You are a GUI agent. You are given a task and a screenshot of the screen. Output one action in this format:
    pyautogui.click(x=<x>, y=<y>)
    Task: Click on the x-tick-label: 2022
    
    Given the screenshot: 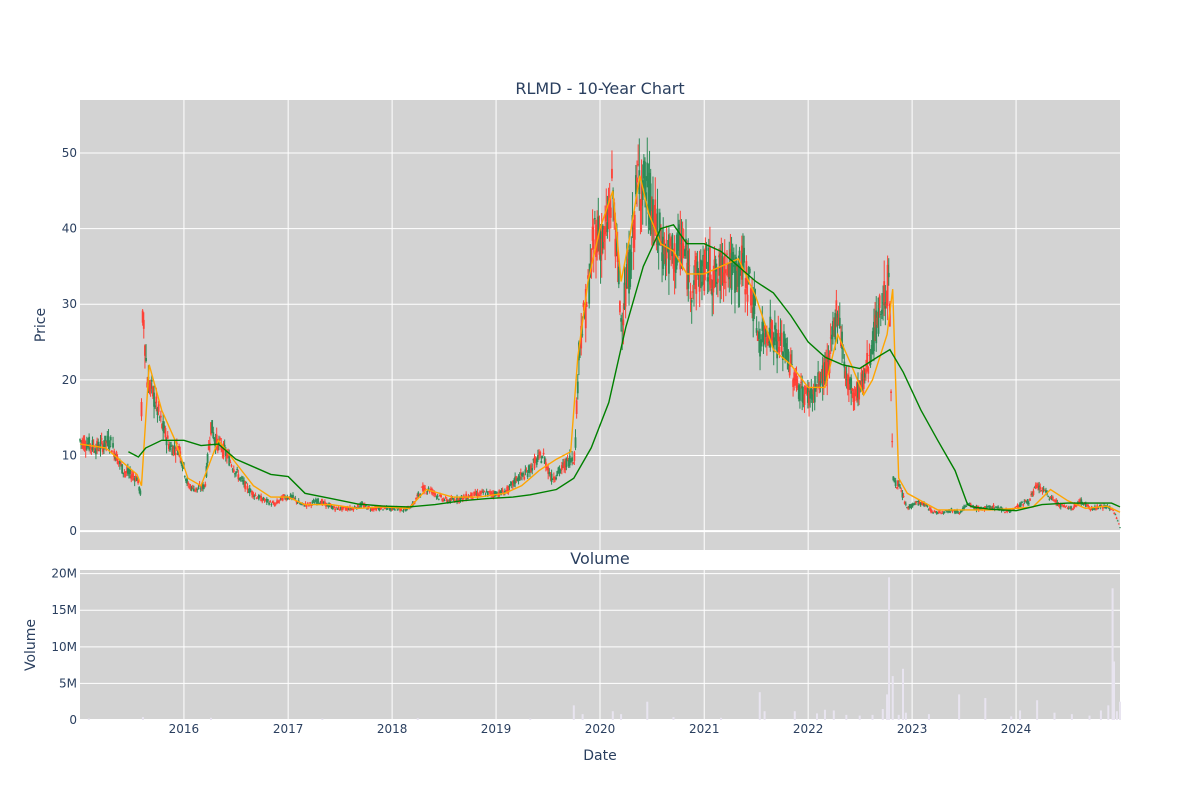 What is the action you would take?
    pyautogui.click(x=808, y=729)
    